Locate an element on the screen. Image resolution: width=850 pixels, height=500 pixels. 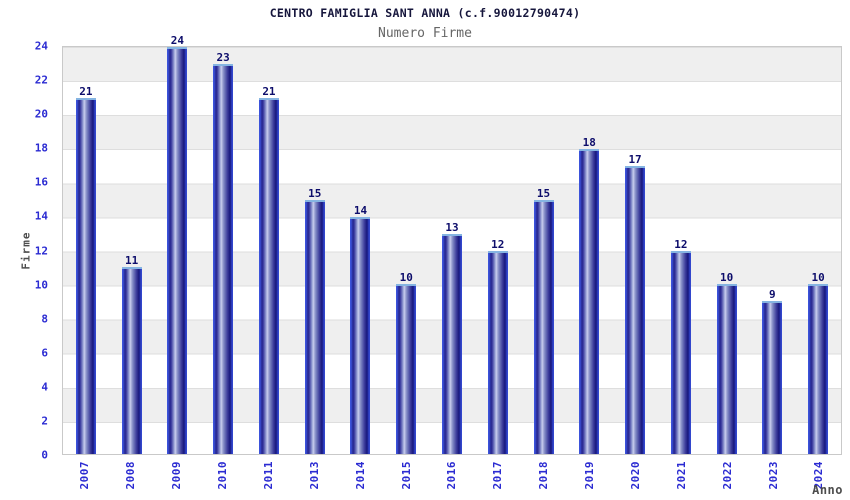
bar-2018: 15 is located at coordinates (543, 321).